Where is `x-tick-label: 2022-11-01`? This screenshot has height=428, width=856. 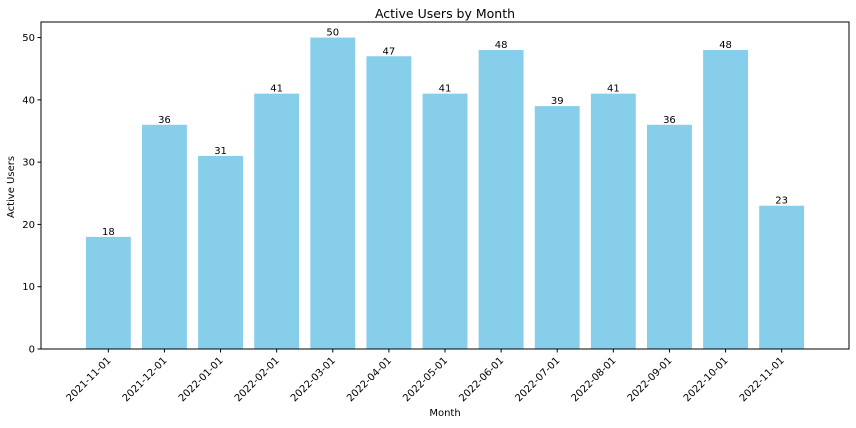 x-tick-label: 2022-11-01 is located at coordinates (762, 379).